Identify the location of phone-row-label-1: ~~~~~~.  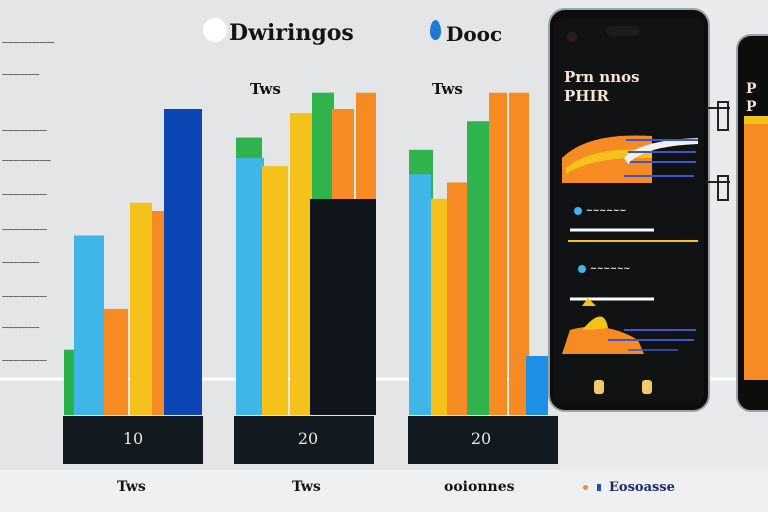
(606, 210).